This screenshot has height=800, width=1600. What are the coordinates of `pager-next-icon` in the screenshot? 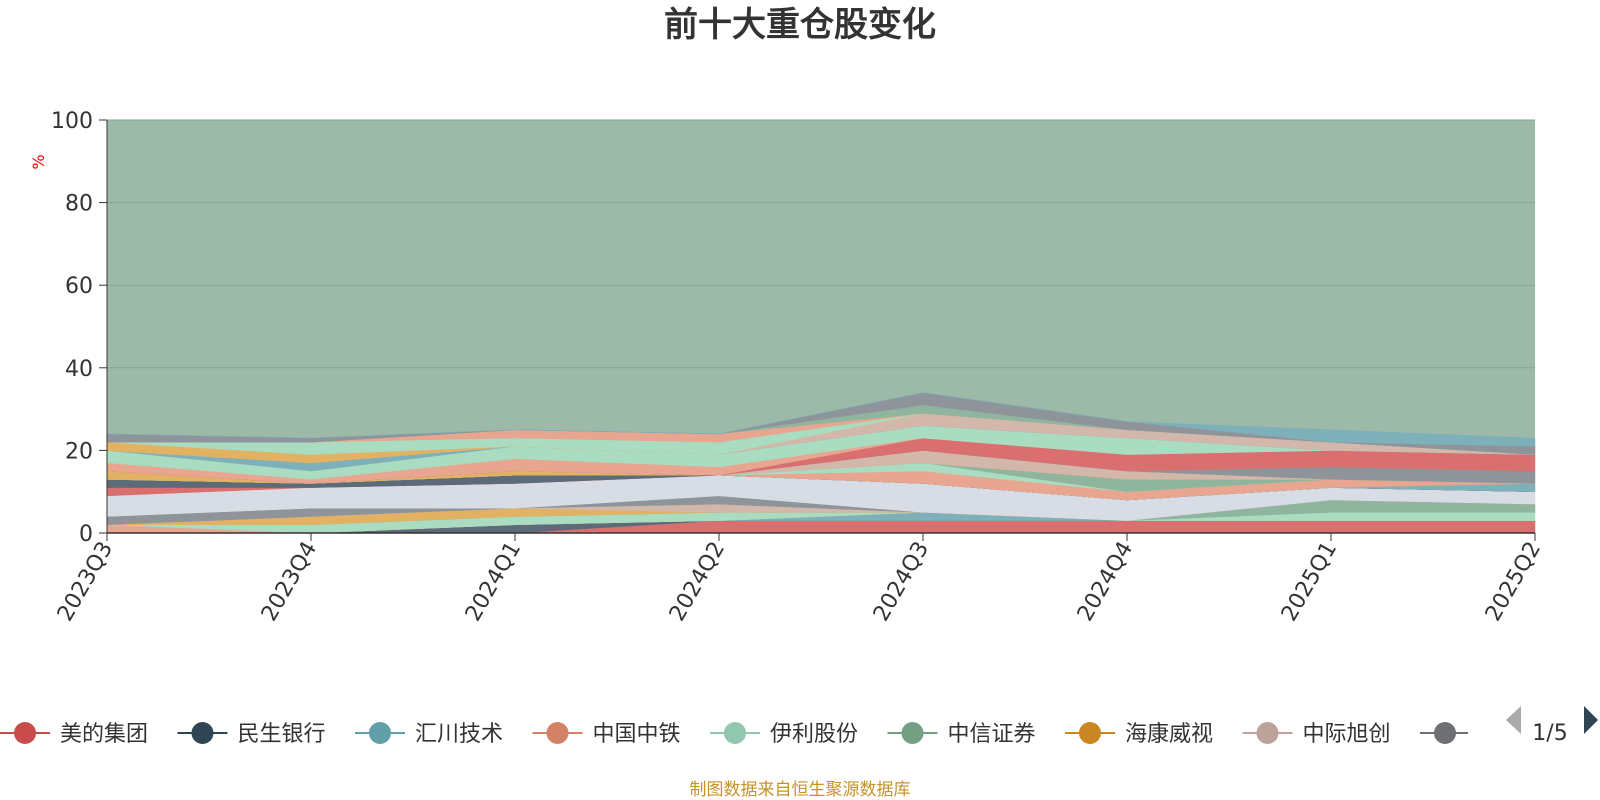 It's located at (1591, 720).